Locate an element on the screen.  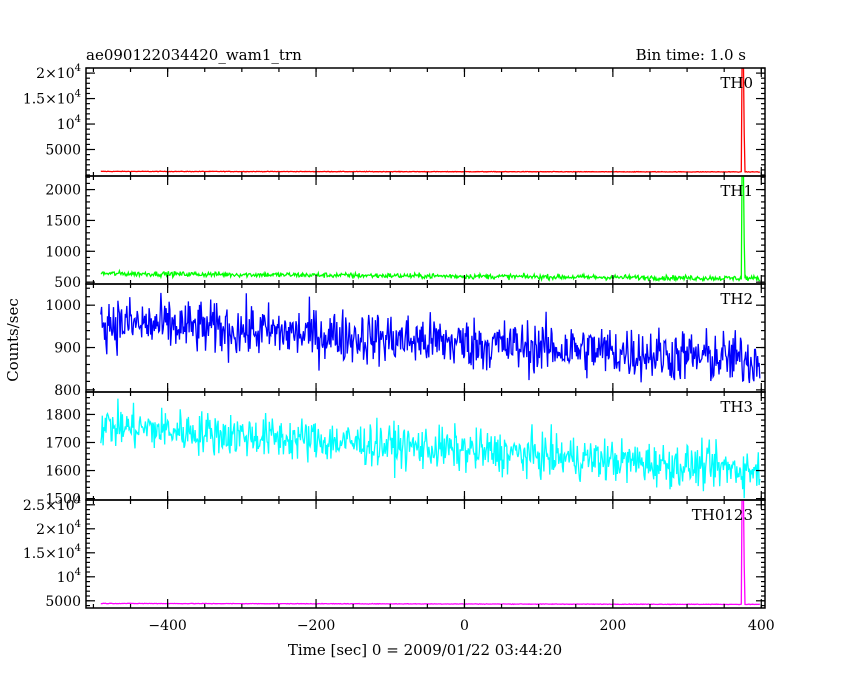
series-line-th0123 is located at coordinates (430, 553).